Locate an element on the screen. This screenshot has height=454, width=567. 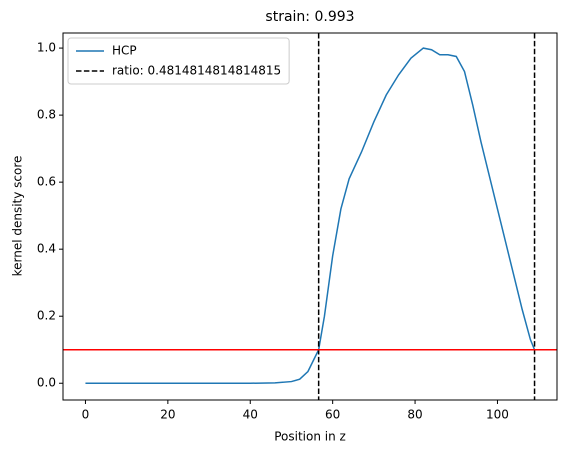
x-axis-label: Position in z is located at coordinates (310, 437).